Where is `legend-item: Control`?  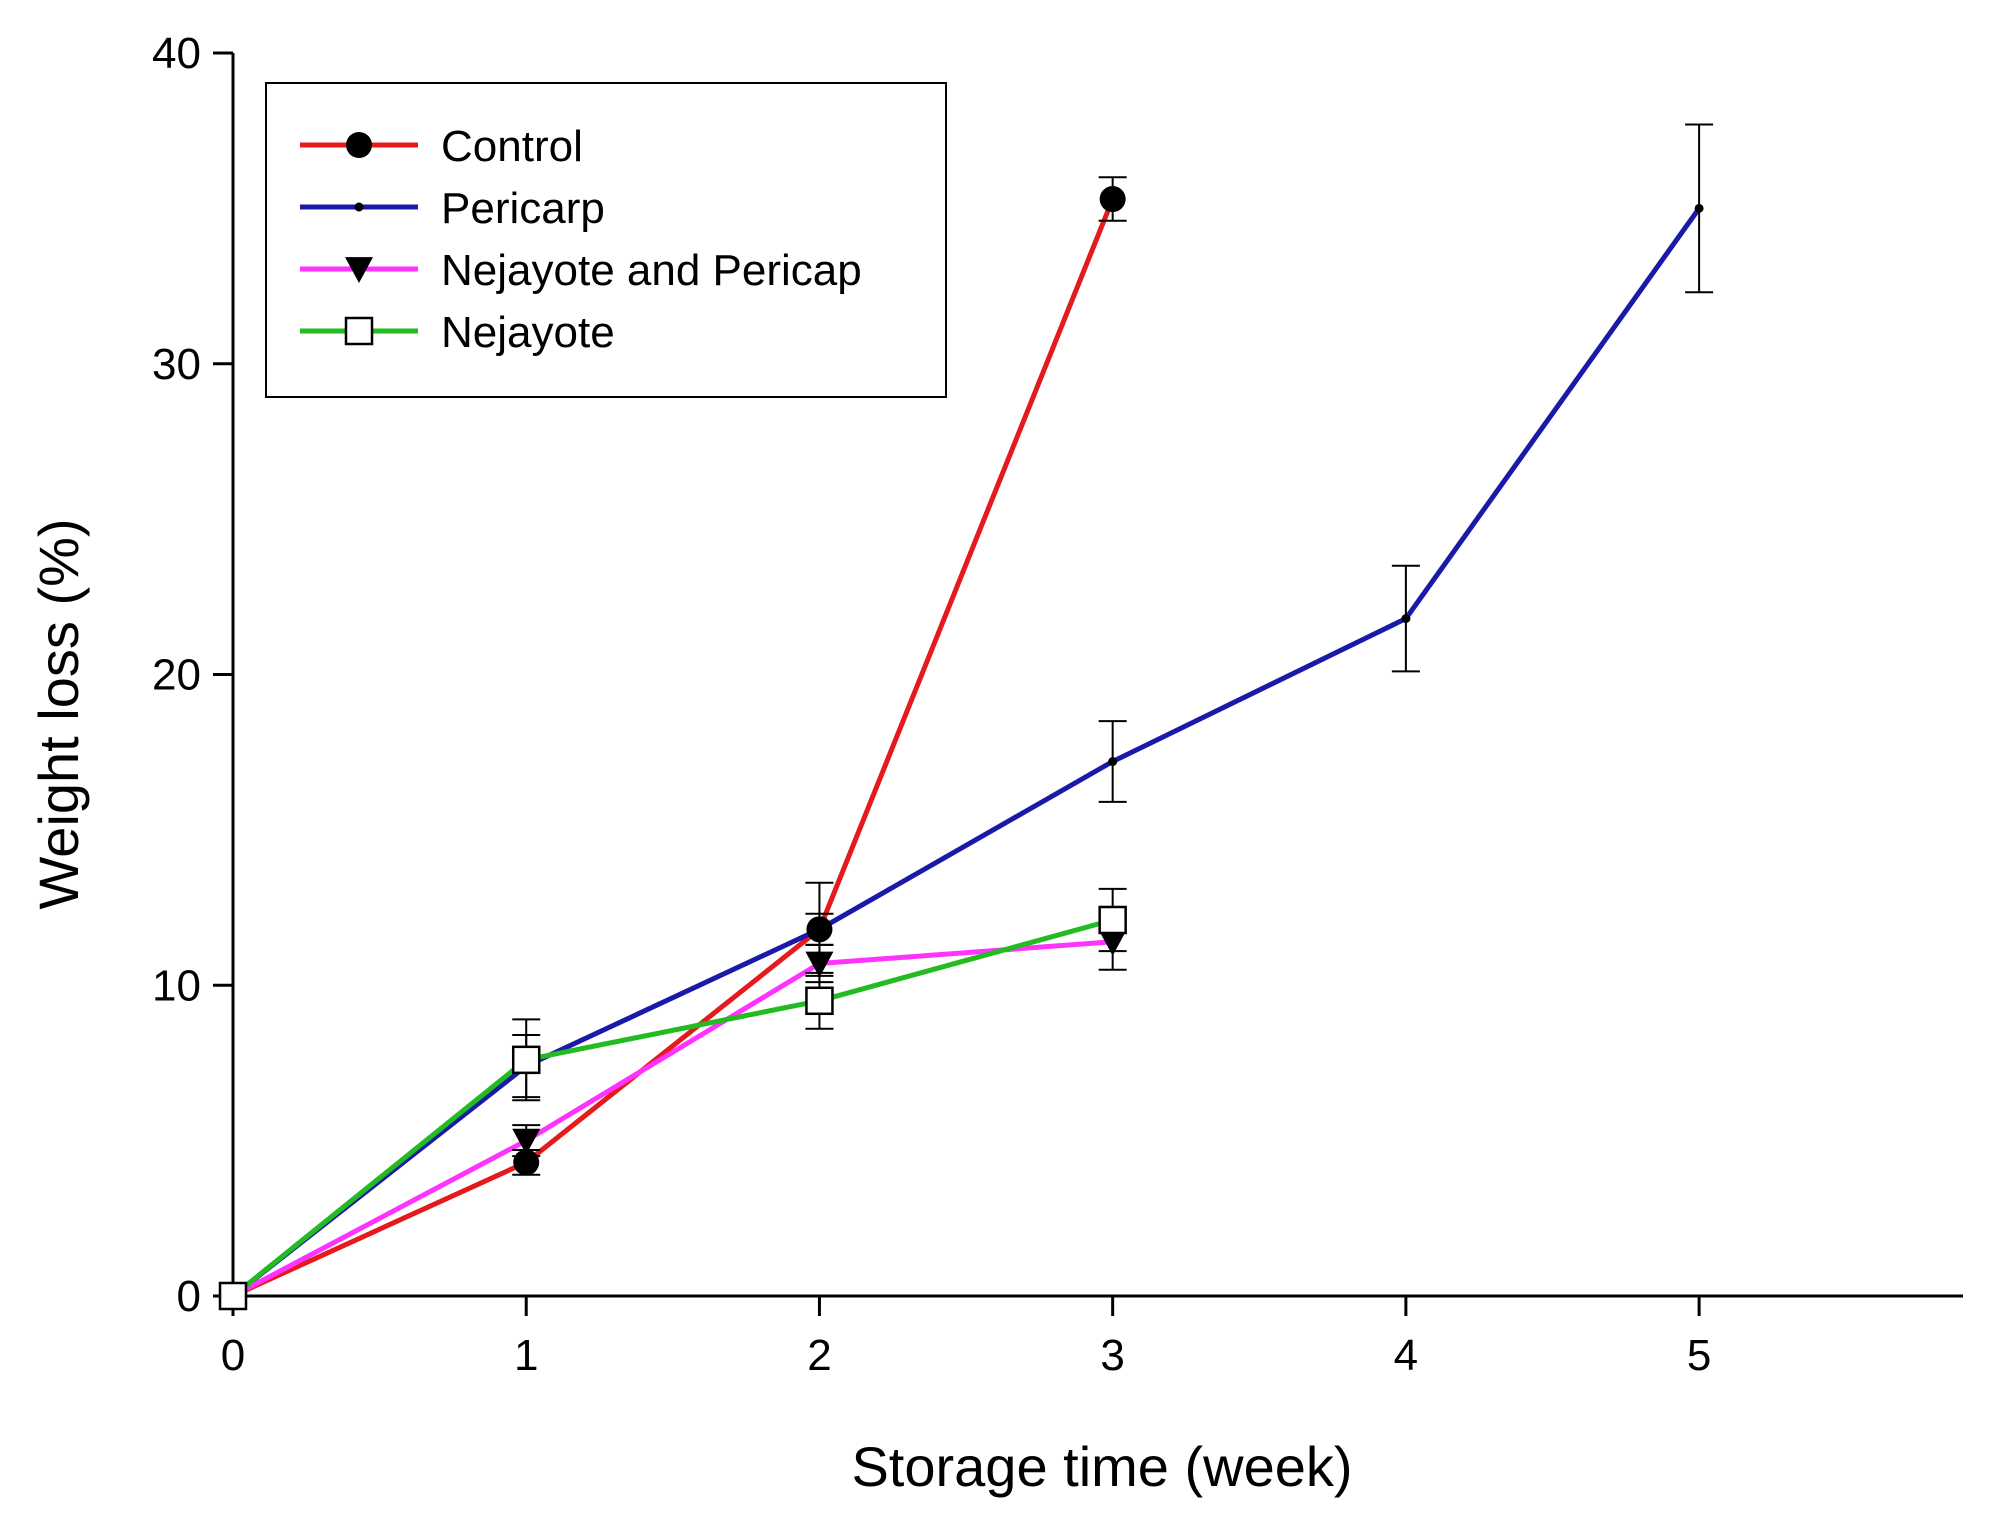
legend-item: Control is located at coordinates (441, 146).